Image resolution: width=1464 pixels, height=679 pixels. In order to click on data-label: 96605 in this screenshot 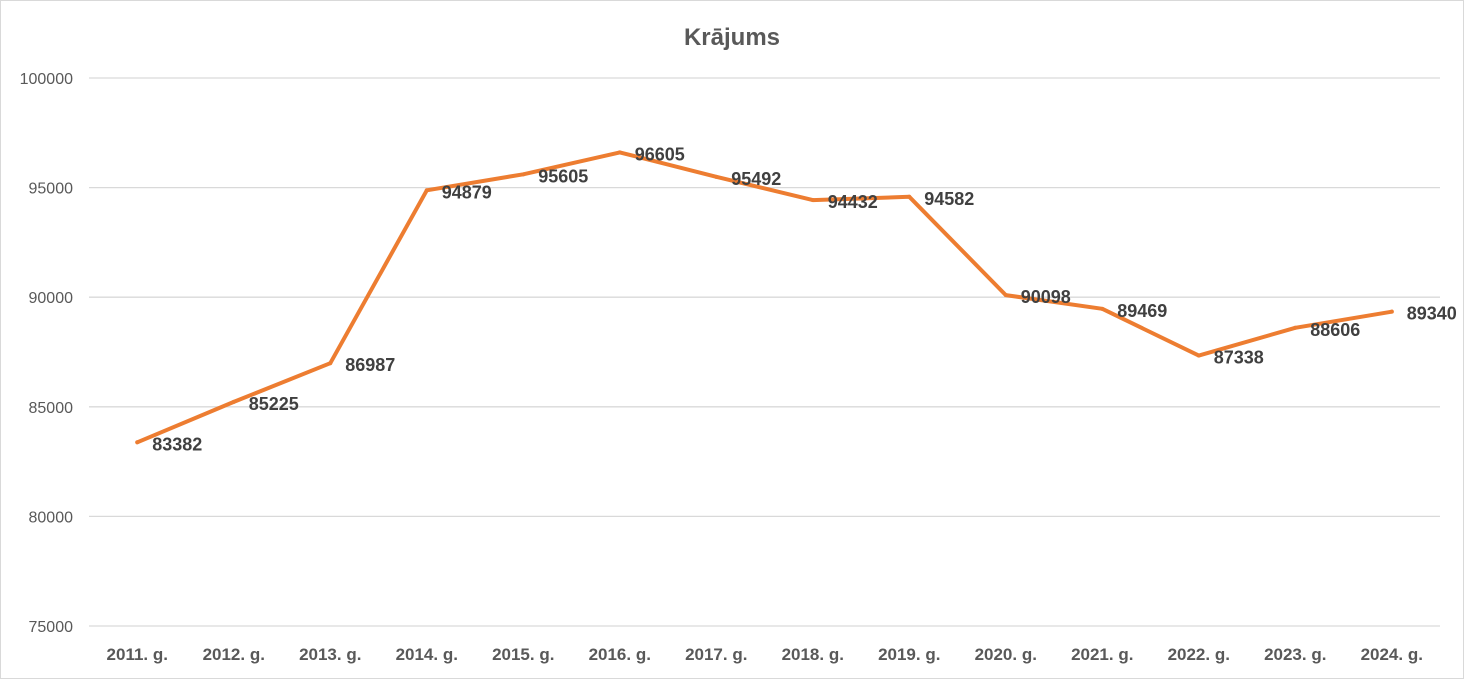, I will do `click(660, 154)`.